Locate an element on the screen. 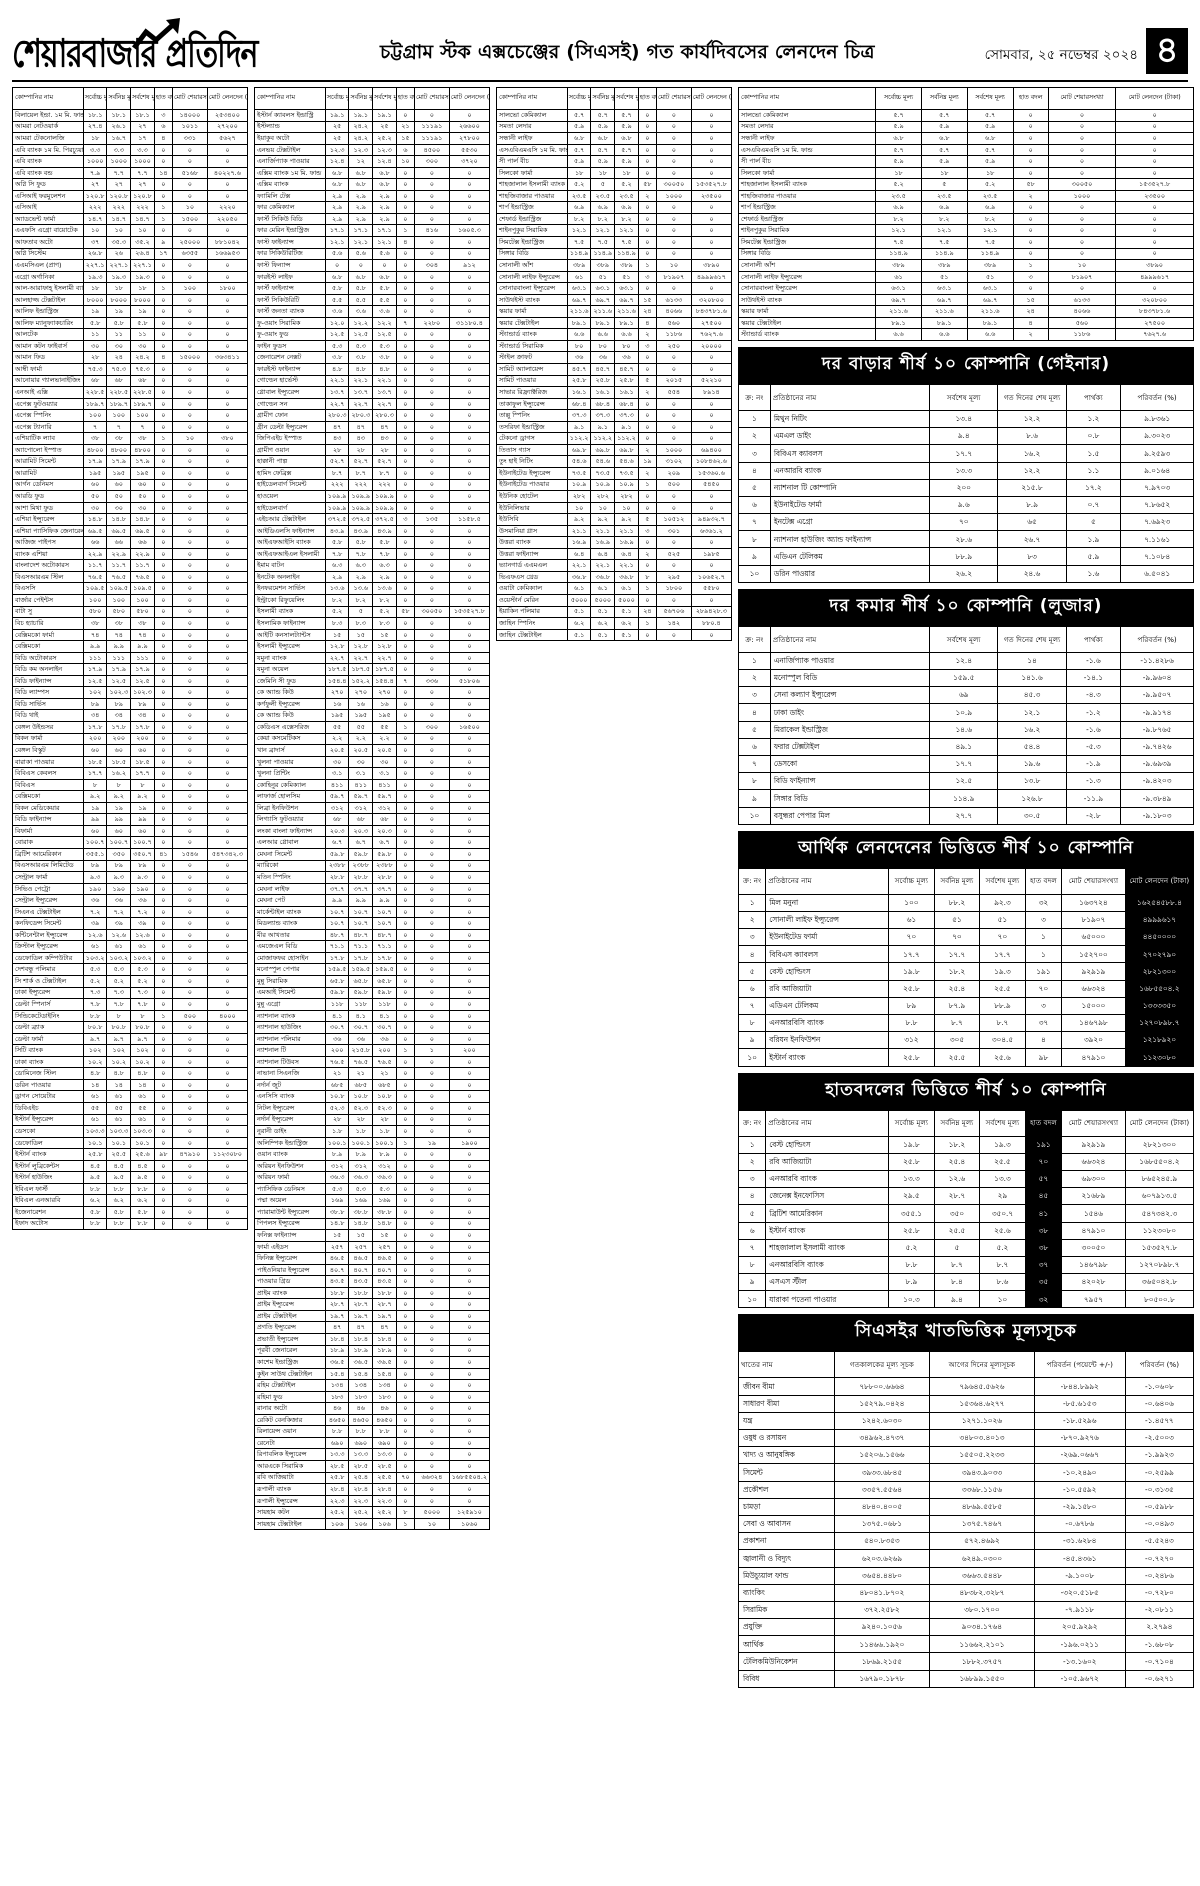 The width and height of the screenshot is (1200, 1886). table-cell: ৫৯.৮ is located at coordinates (337, 854).